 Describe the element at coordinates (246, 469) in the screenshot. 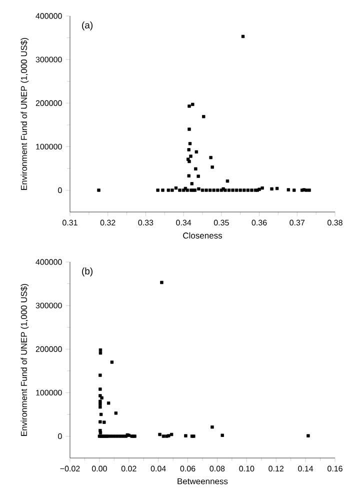

I see `x-tick-label: 0.10` at that location.